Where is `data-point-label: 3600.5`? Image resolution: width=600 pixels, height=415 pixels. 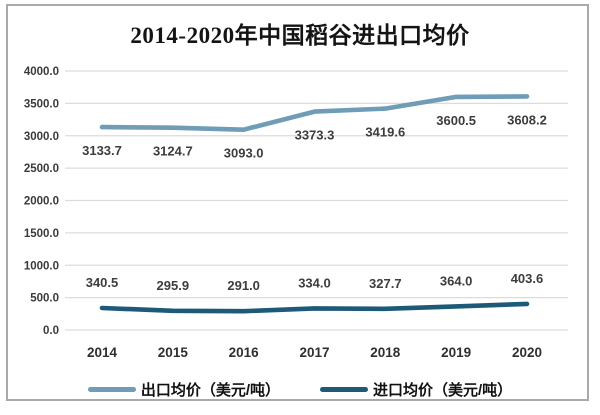
data-point-label: 3600.5 is located at coordinates (456, 120).